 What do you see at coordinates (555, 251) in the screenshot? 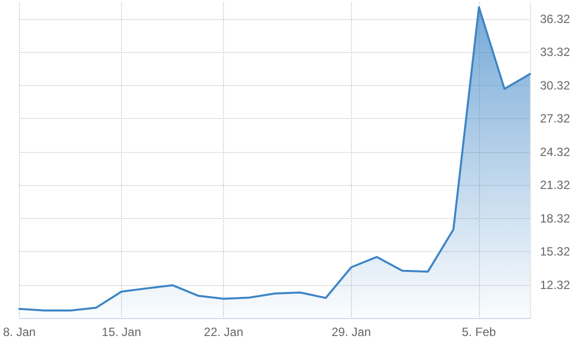
I see `y-tick-label: 15.32` at bounding box center [555, 251].